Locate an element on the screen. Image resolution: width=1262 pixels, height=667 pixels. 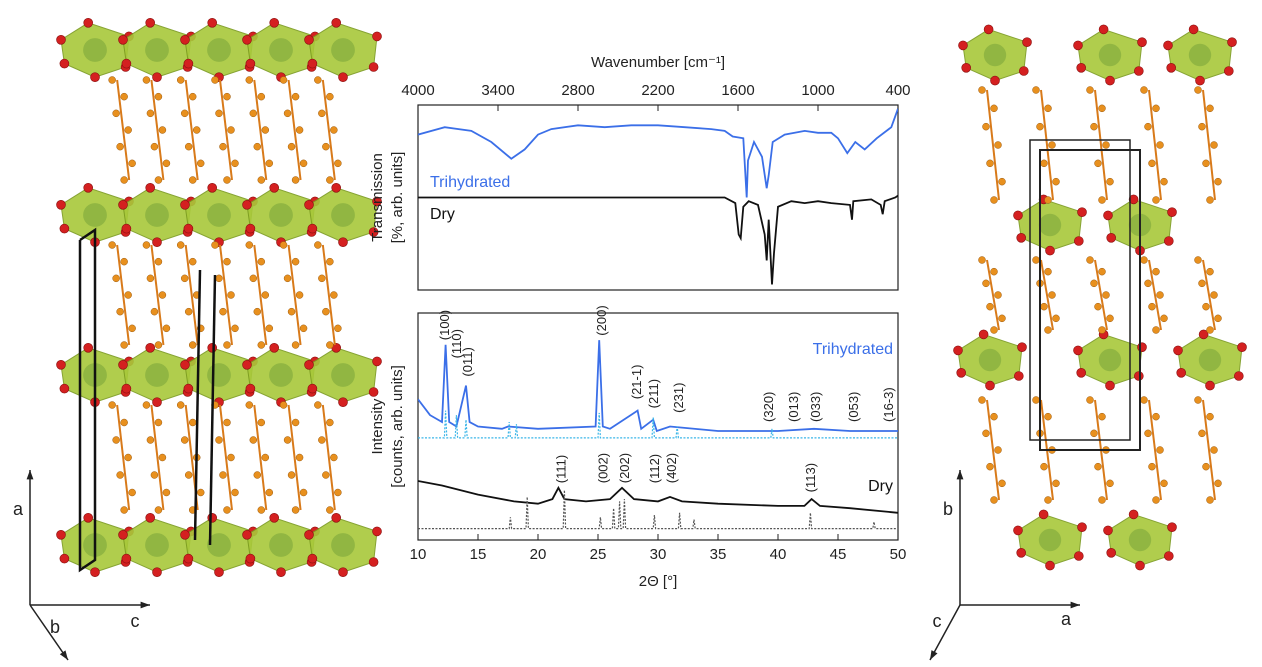
x-tick-label: 2800 is located at coordinates (577, 90).